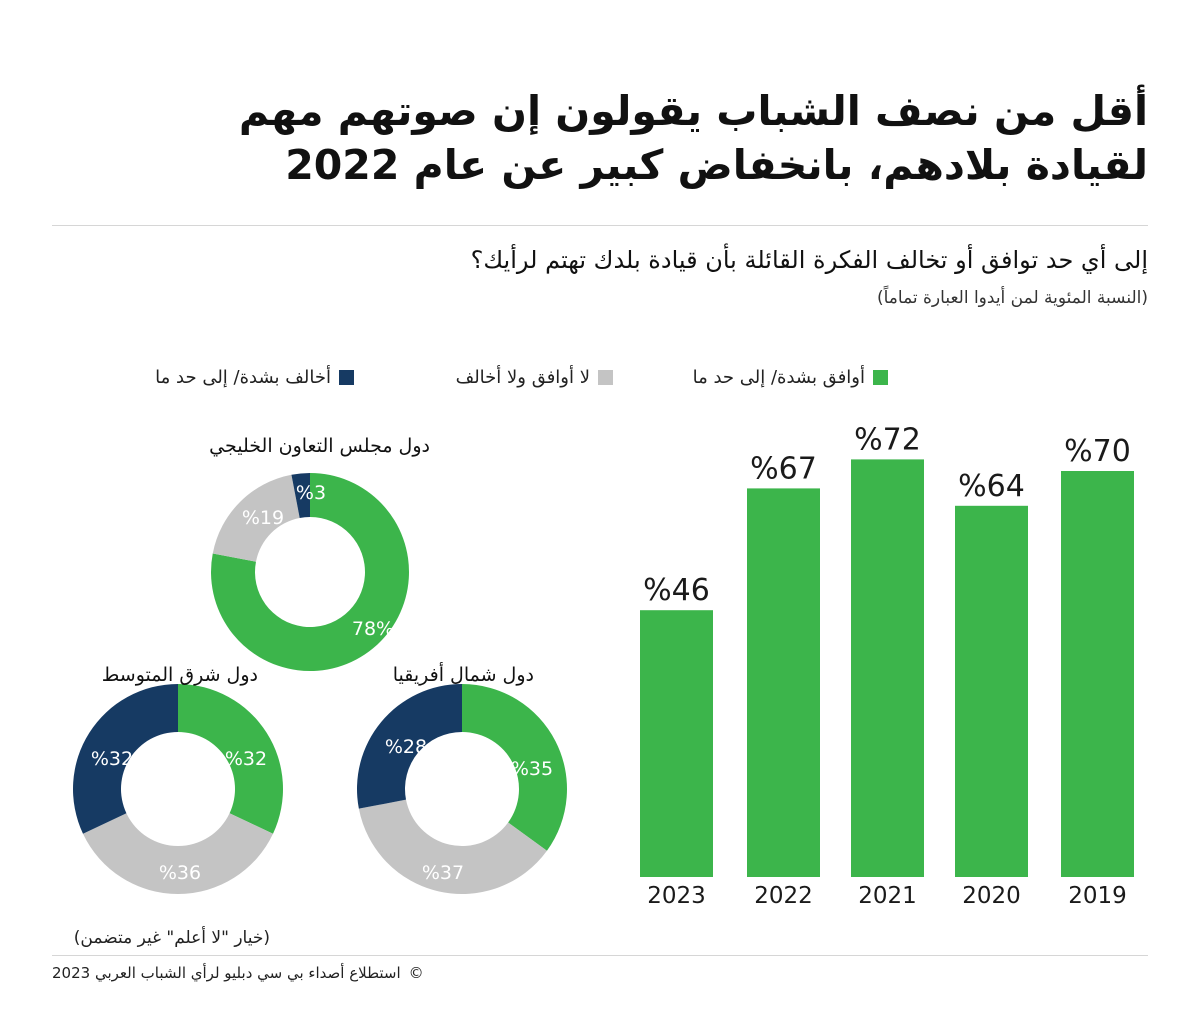  What do you see at coordinates (319, 446) in the screenshot?
I see `donut-gcc-title: دول مجلس التعاون الخليجي` at bounding box center [319, 446].